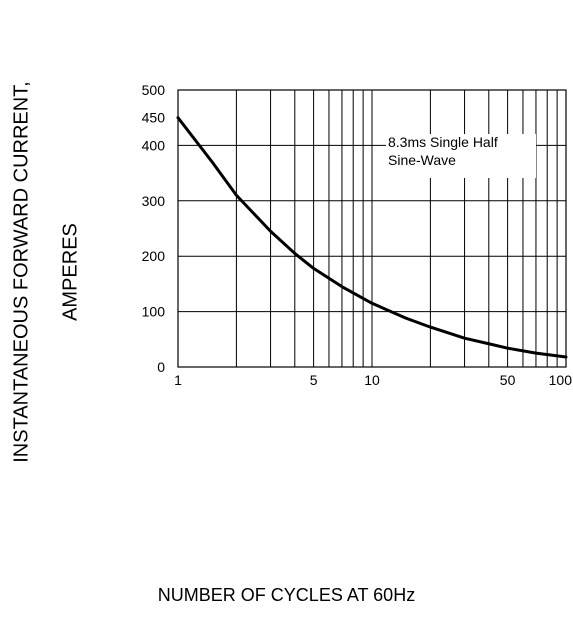 Image resolution: width=573 pixels, height=618 pixels. Describe the element at coordinates (154, 256) in the screenshot. I see `y-tick-label: 200` at that location.